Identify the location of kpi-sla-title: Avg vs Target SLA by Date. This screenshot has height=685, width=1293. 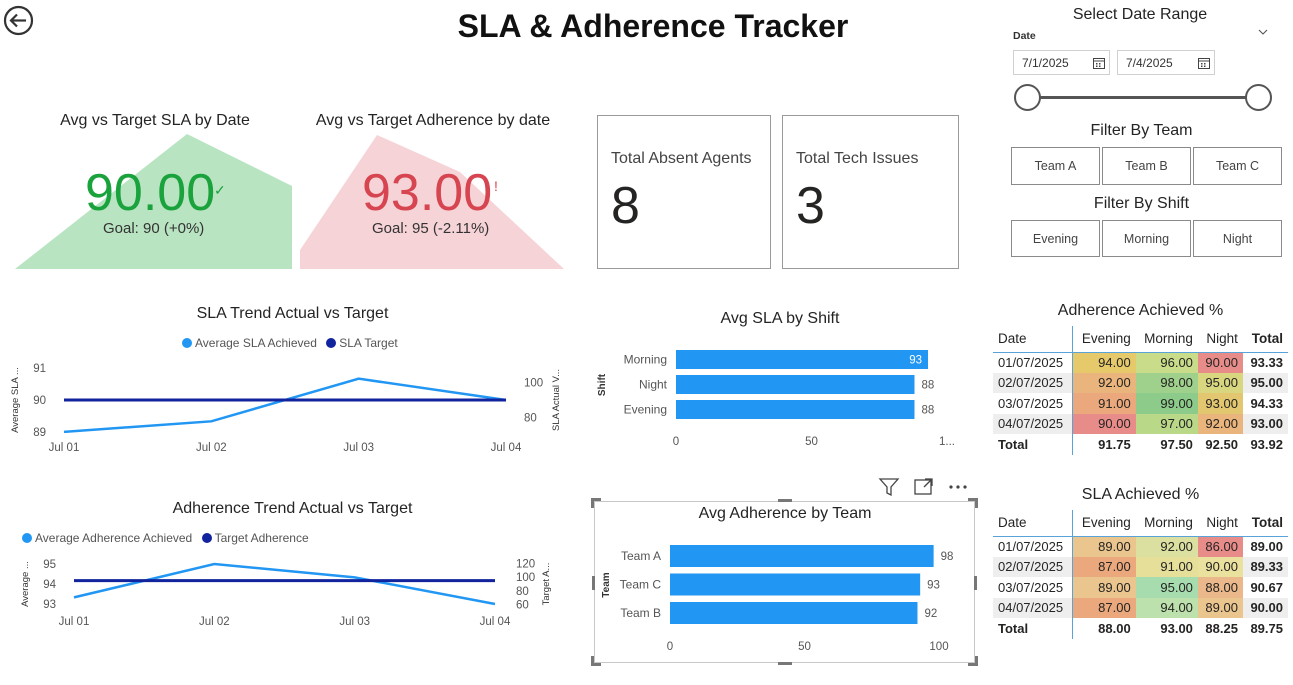
(155, 120).